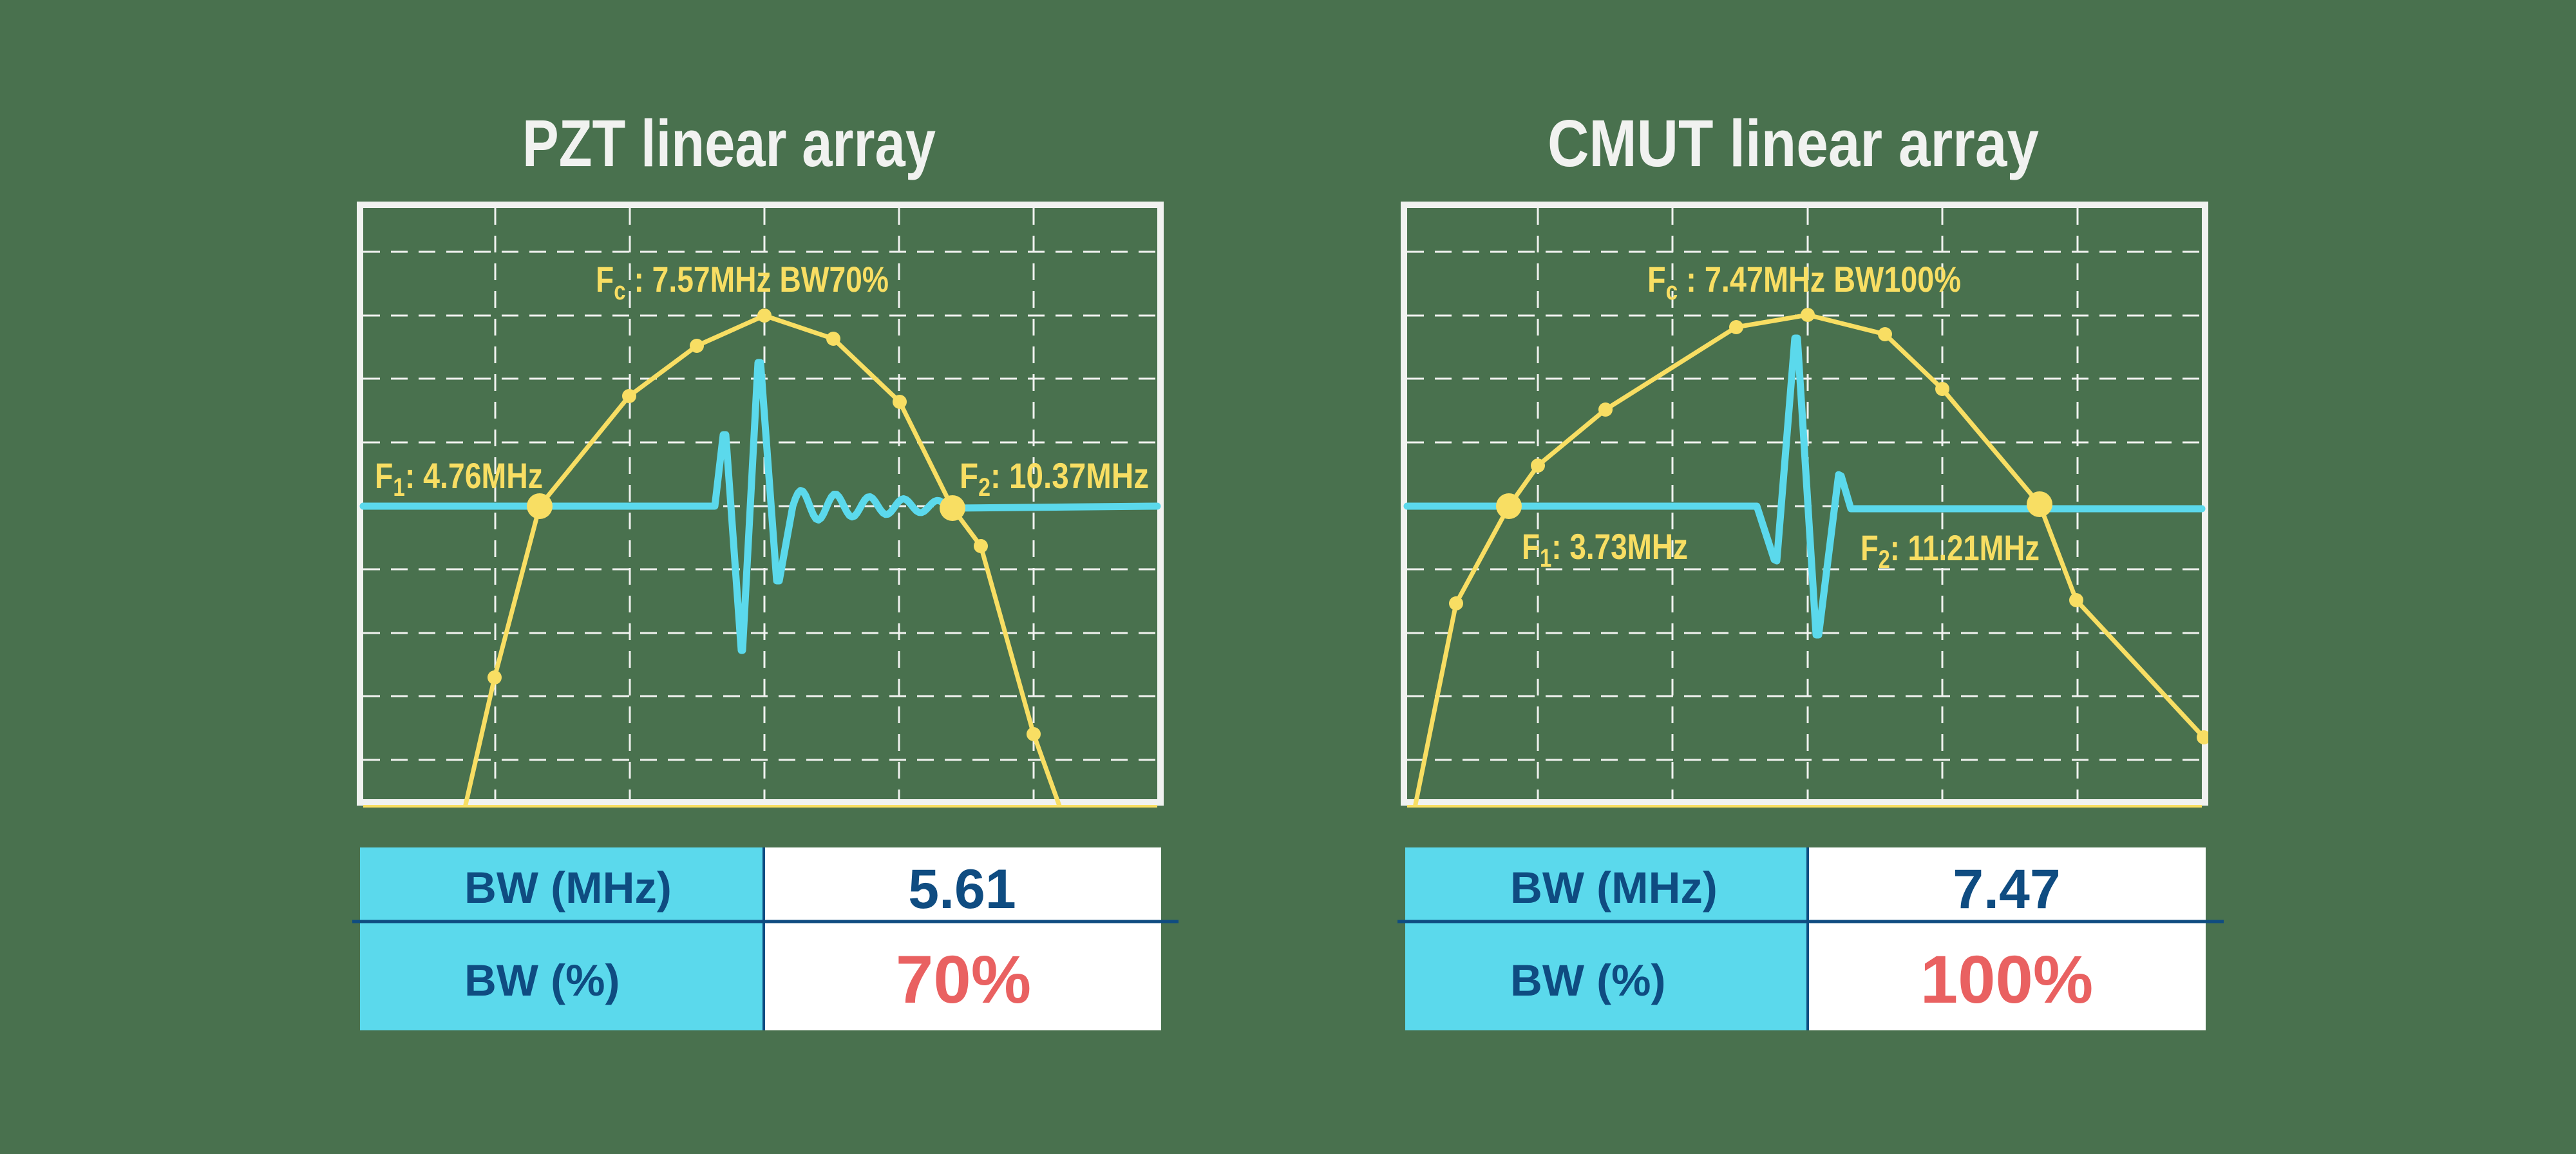 The height and width of the screenshot is (1154, 2576). What do you see at coordinates (2006, 889) in the screenshot?
I see `svg-text: 7.47` at bounding box center [2006, 889].